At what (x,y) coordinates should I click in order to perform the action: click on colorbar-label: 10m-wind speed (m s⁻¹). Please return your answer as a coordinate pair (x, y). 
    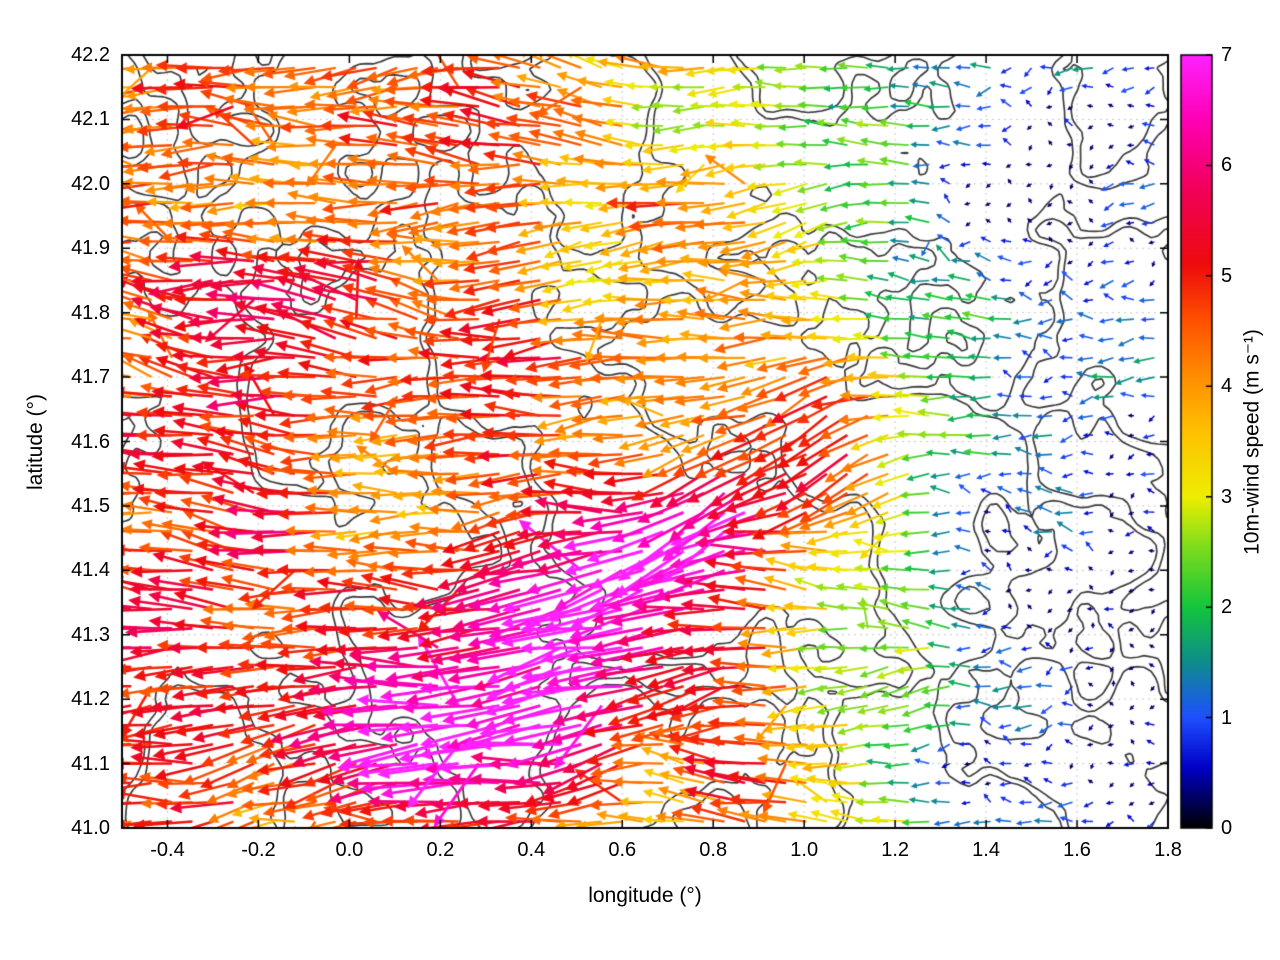
    Looking at the image, I should click on (1252, 441).